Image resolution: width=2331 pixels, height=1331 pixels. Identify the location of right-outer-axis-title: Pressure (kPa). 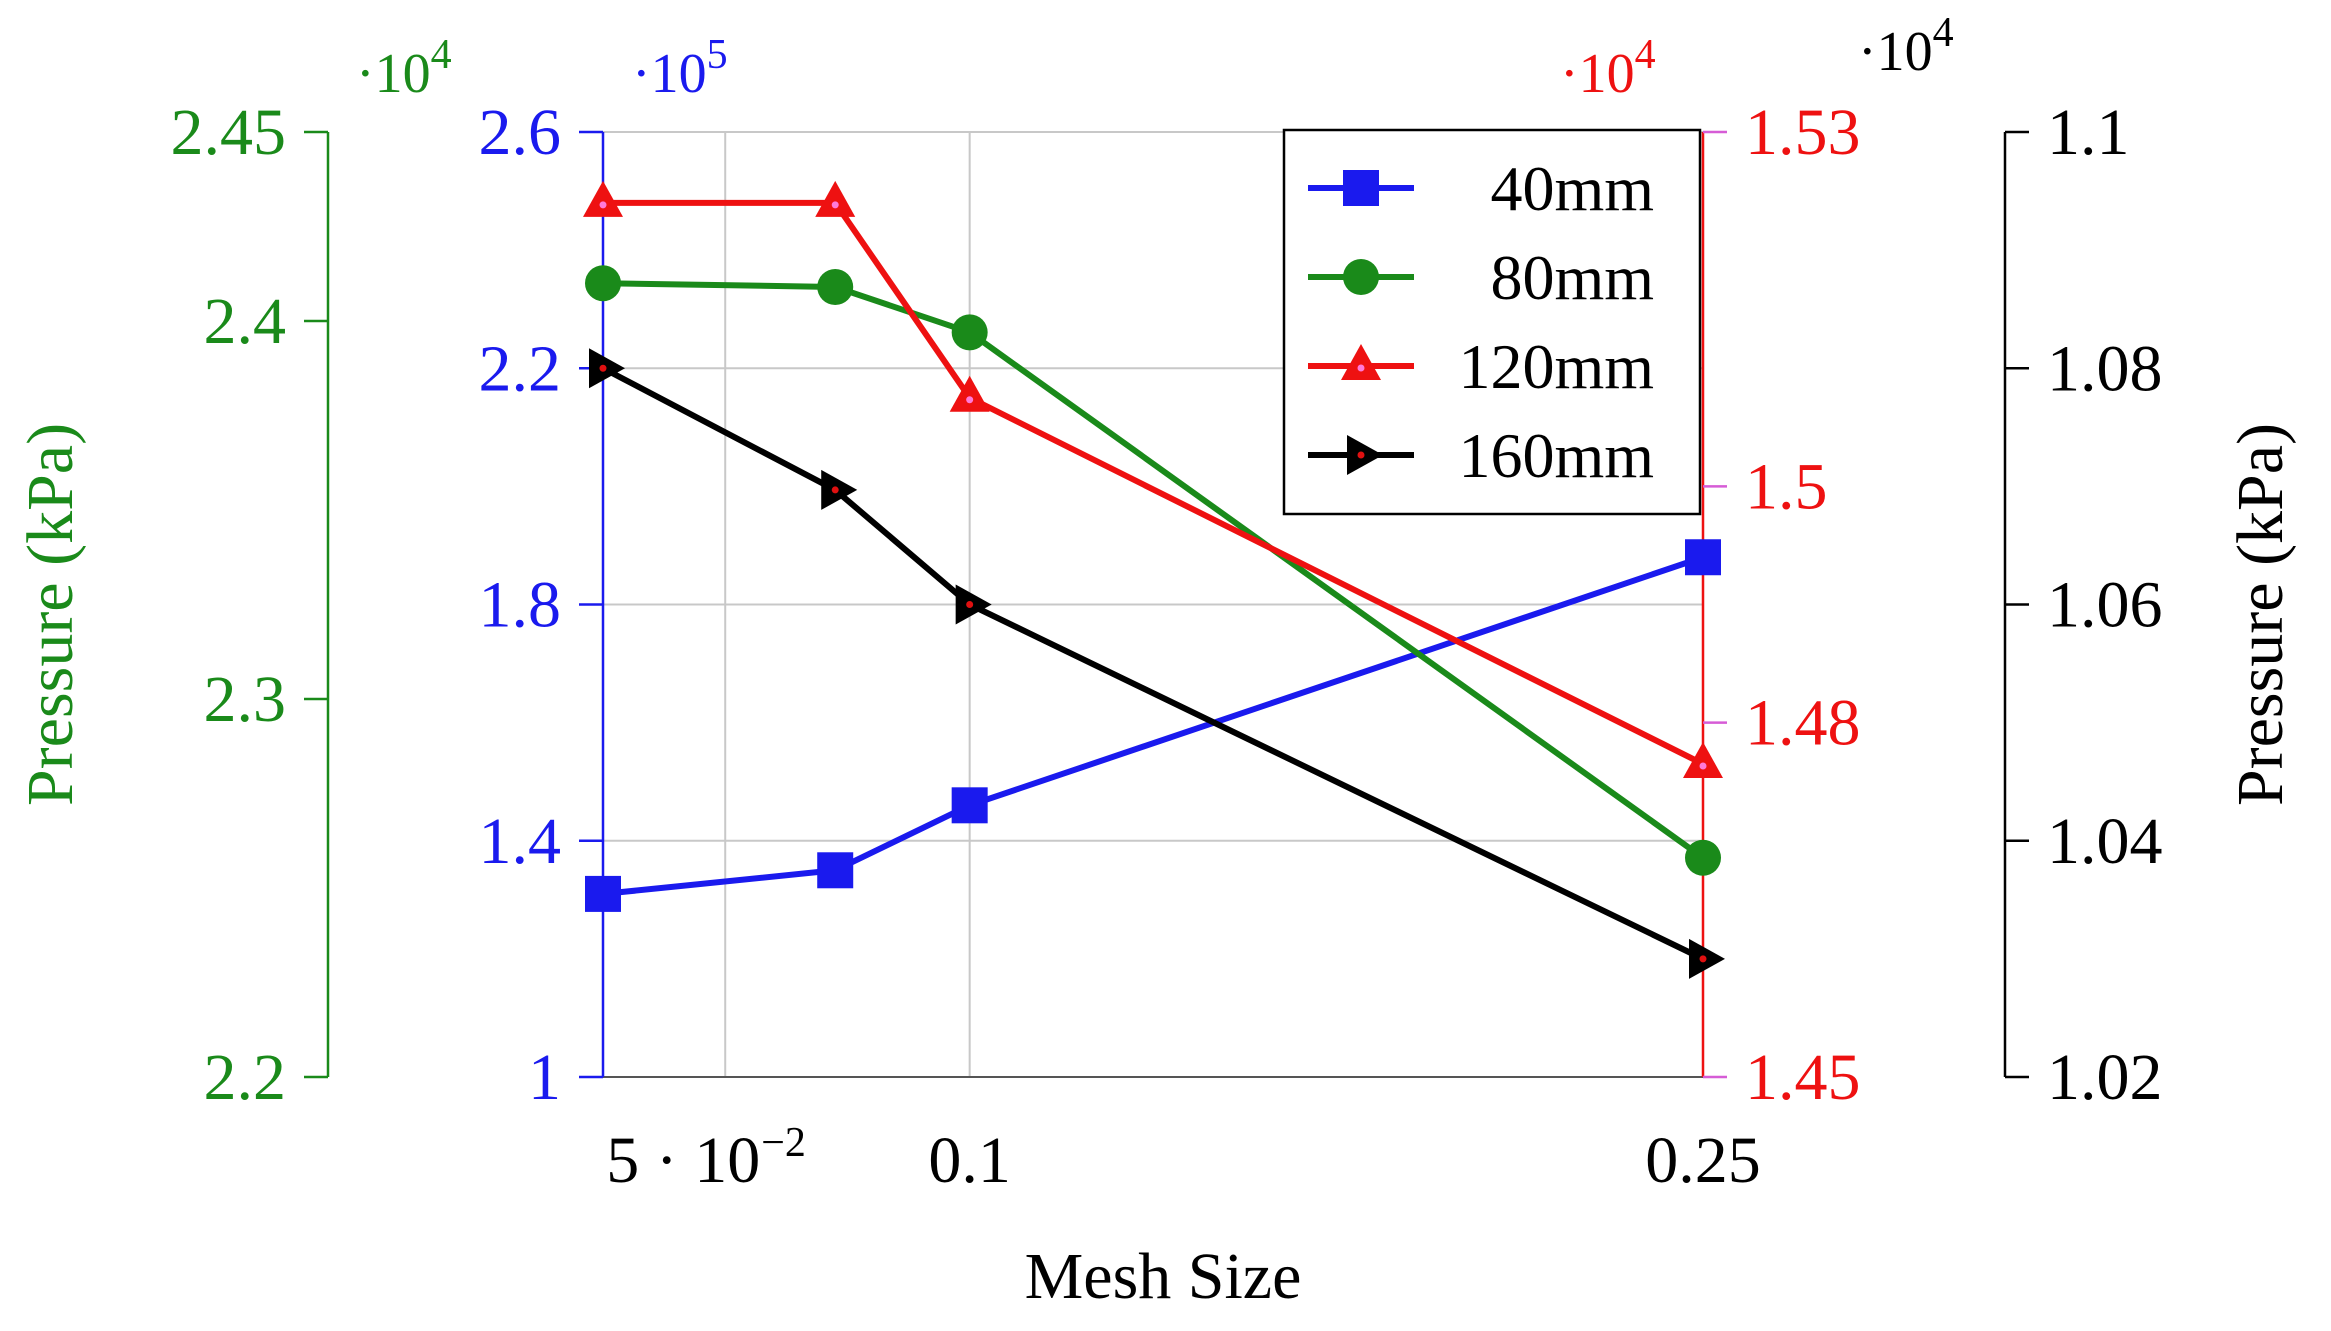
(2260, 614).